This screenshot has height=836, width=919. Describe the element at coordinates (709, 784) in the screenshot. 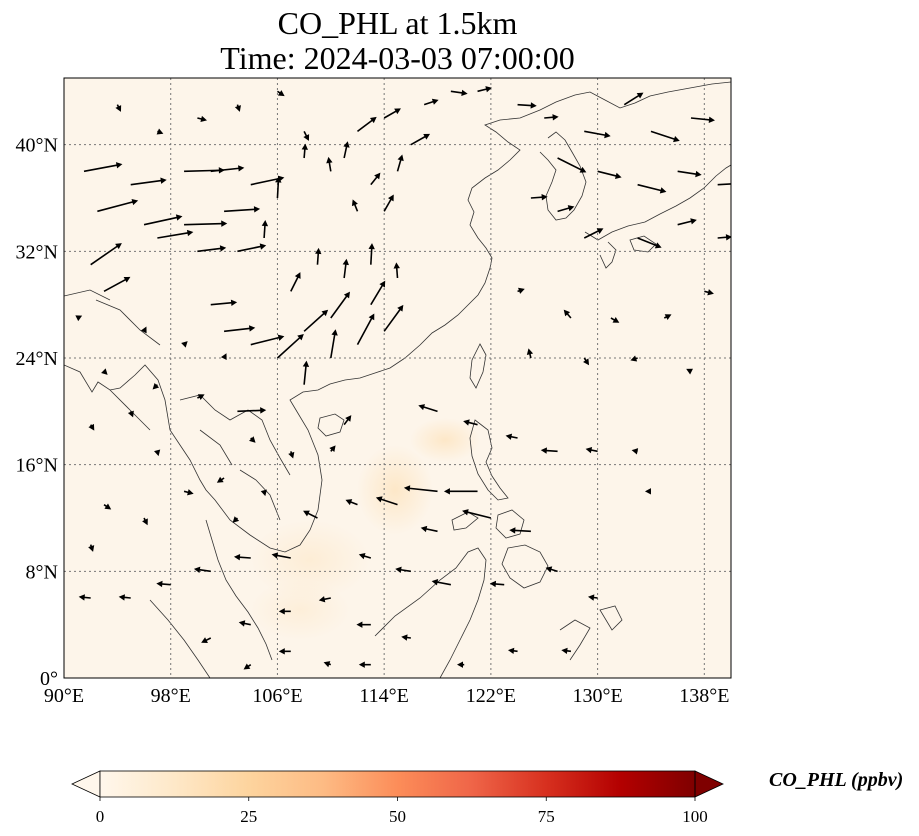

I see `colorbar-max-extension` at that location.